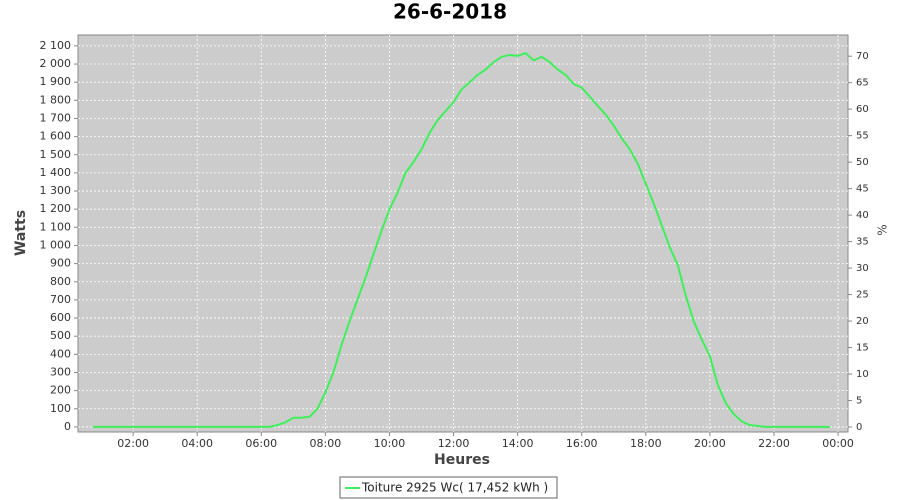 Image resolution: width=900 pixels, height=500 pixels. I want to click on y-tick-label: 400, so click(60, 353).